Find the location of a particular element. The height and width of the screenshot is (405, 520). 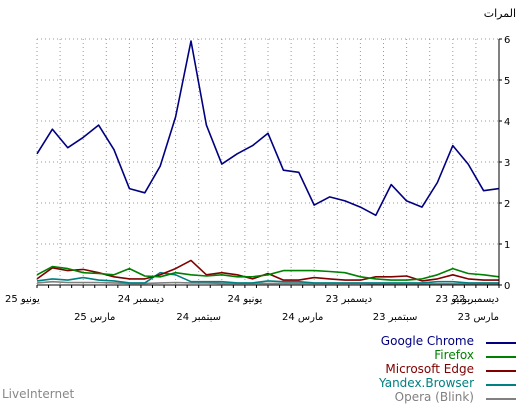

x-tick-label: مارس 23 is located at coordinates (478, 317).